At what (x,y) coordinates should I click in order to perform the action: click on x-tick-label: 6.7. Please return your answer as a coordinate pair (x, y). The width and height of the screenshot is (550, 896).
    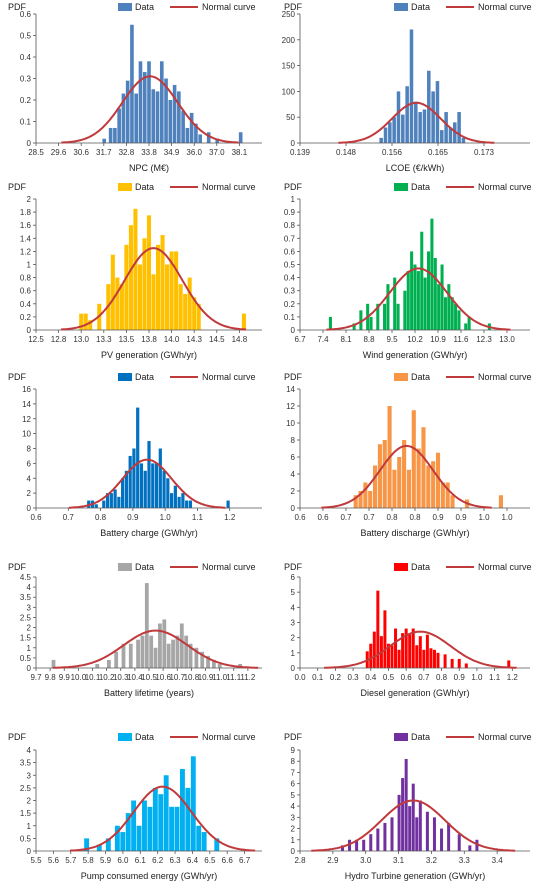
    Looking at the image, I should click on (245, 860).